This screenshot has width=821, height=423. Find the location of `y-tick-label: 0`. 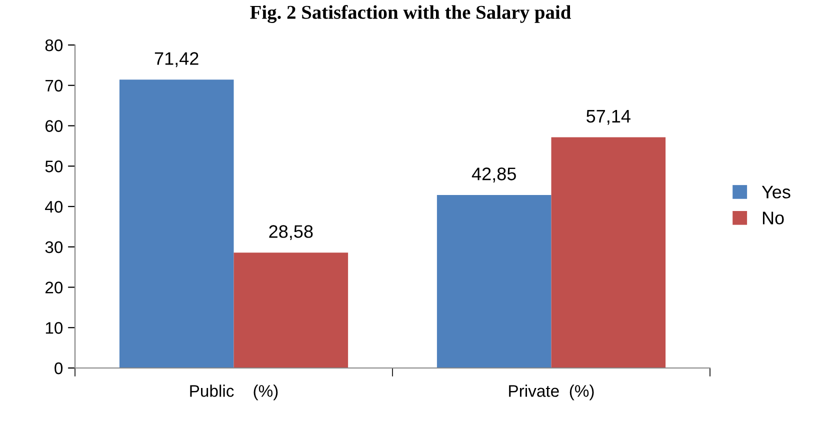

y-tick-label: 0 is located at coordinates (58, 368).